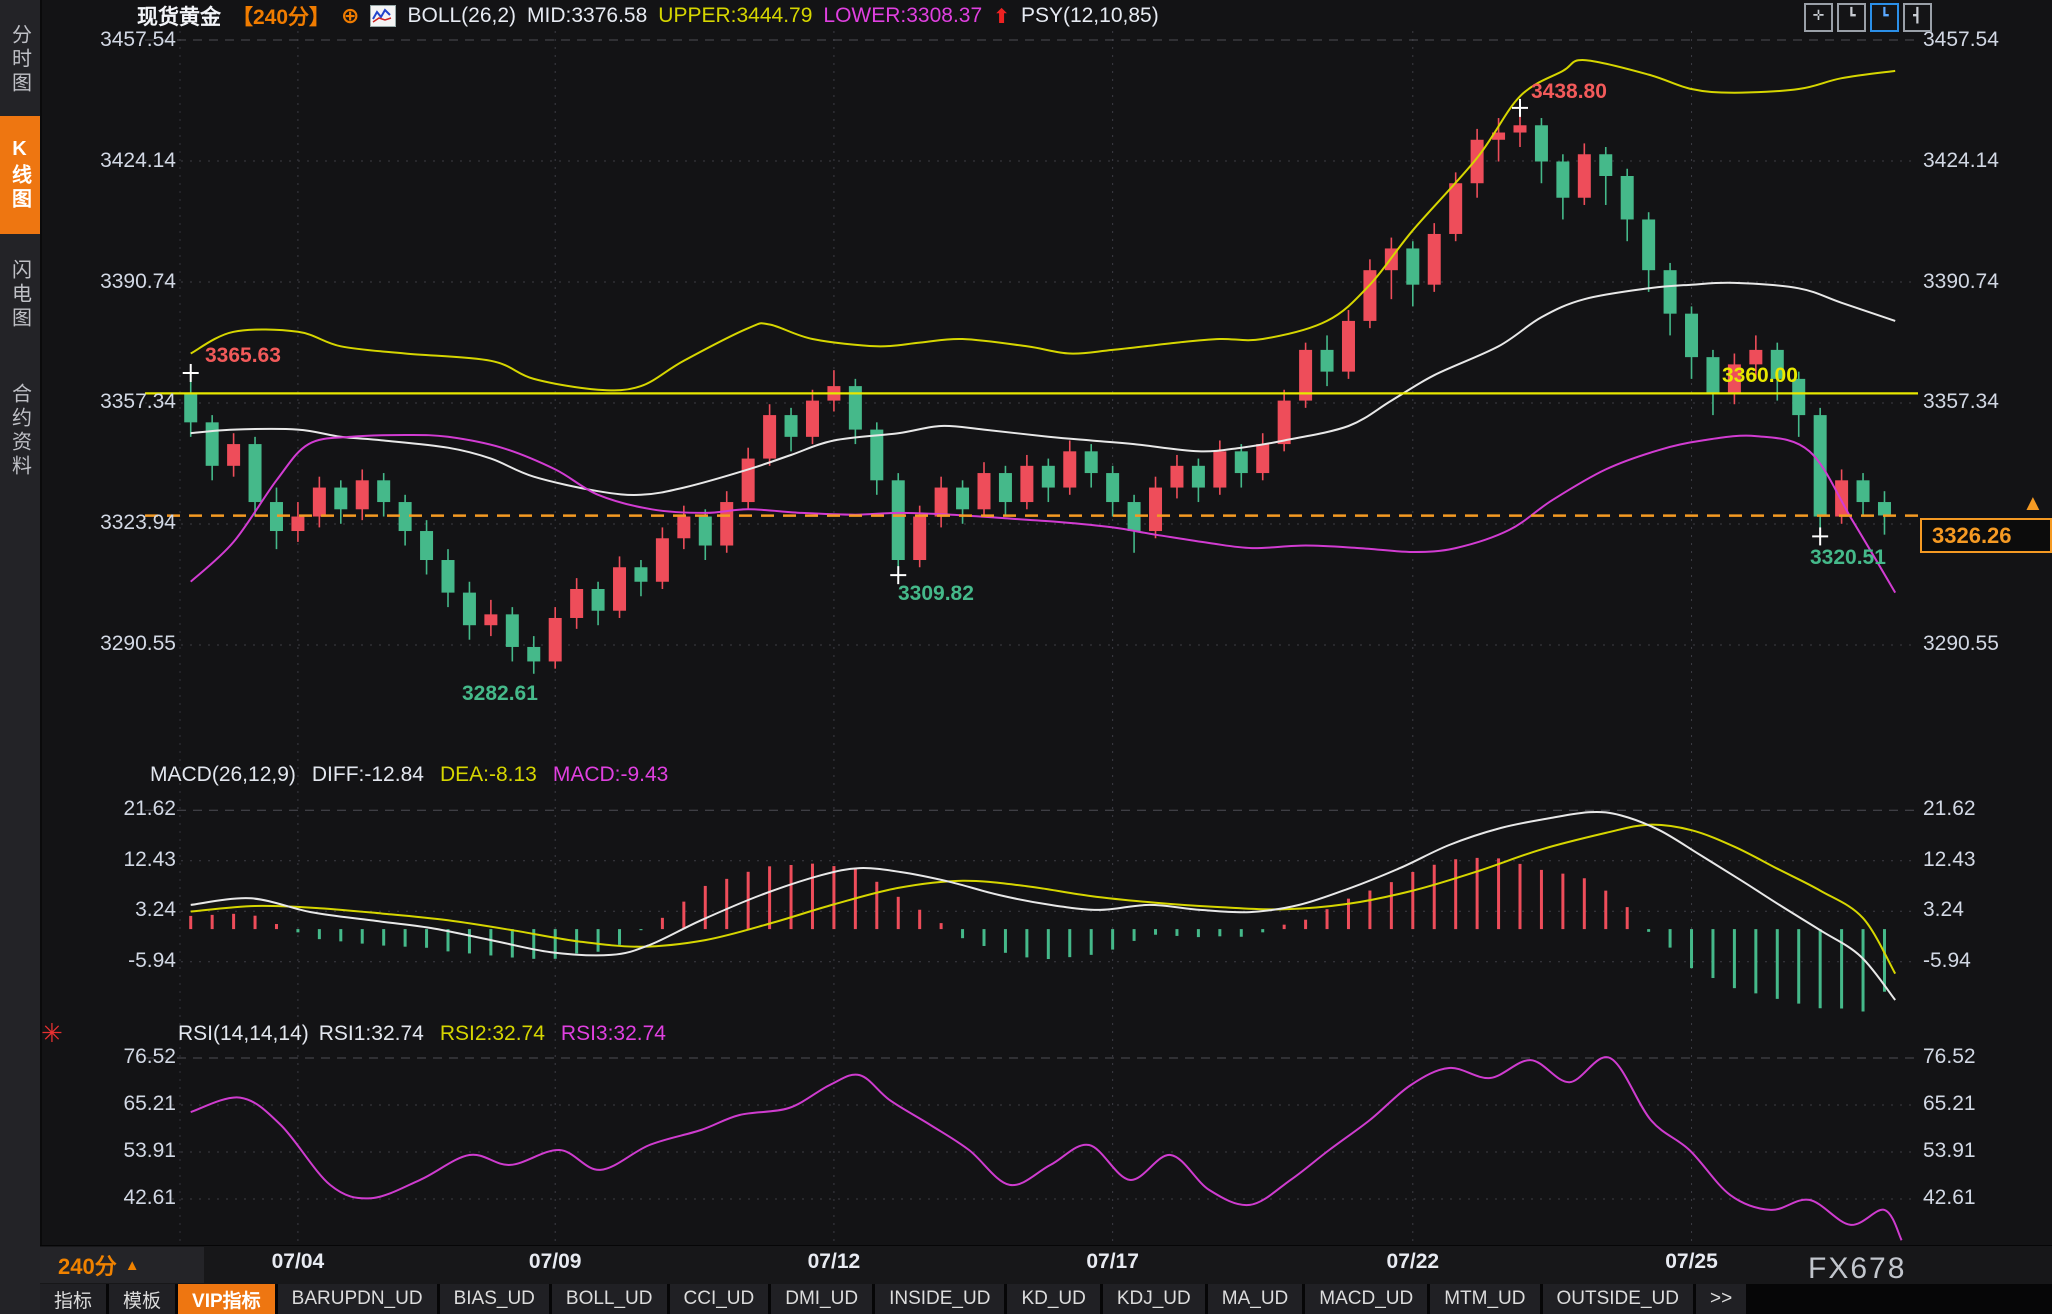 The image size is (2052, 1314). I want to click on watermark: FX678, so click(1857, 1268).